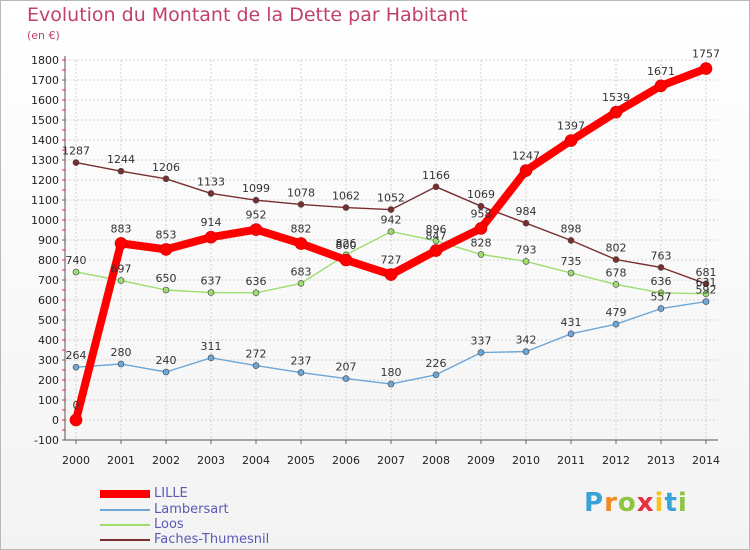 Image resolution: width=750 pixels, height=550 pixels. I want to click on data-label: 311, so click(211, 346).